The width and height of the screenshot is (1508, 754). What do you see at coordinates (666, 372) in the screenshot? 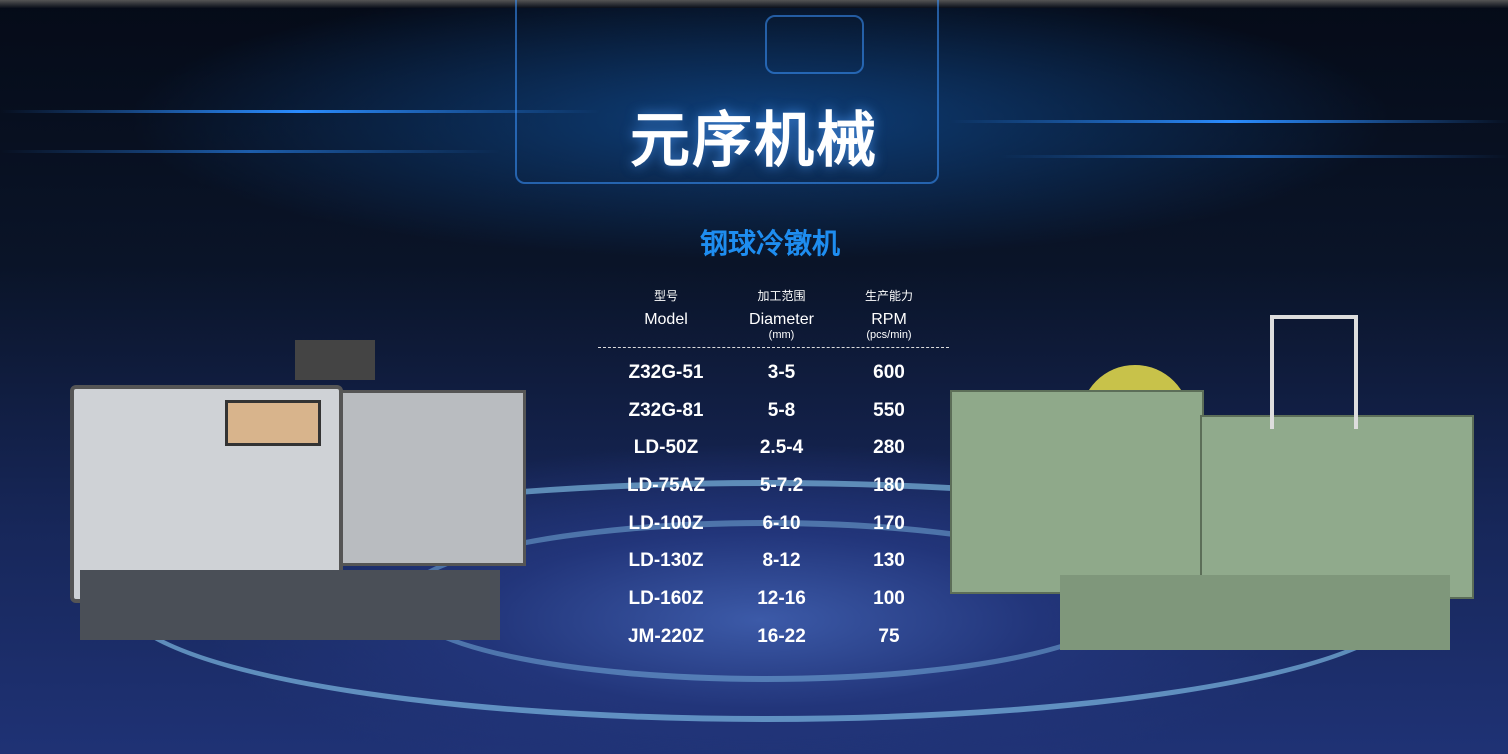
I see `cell-model: Z32G-51` at bounding box center [666, 372].